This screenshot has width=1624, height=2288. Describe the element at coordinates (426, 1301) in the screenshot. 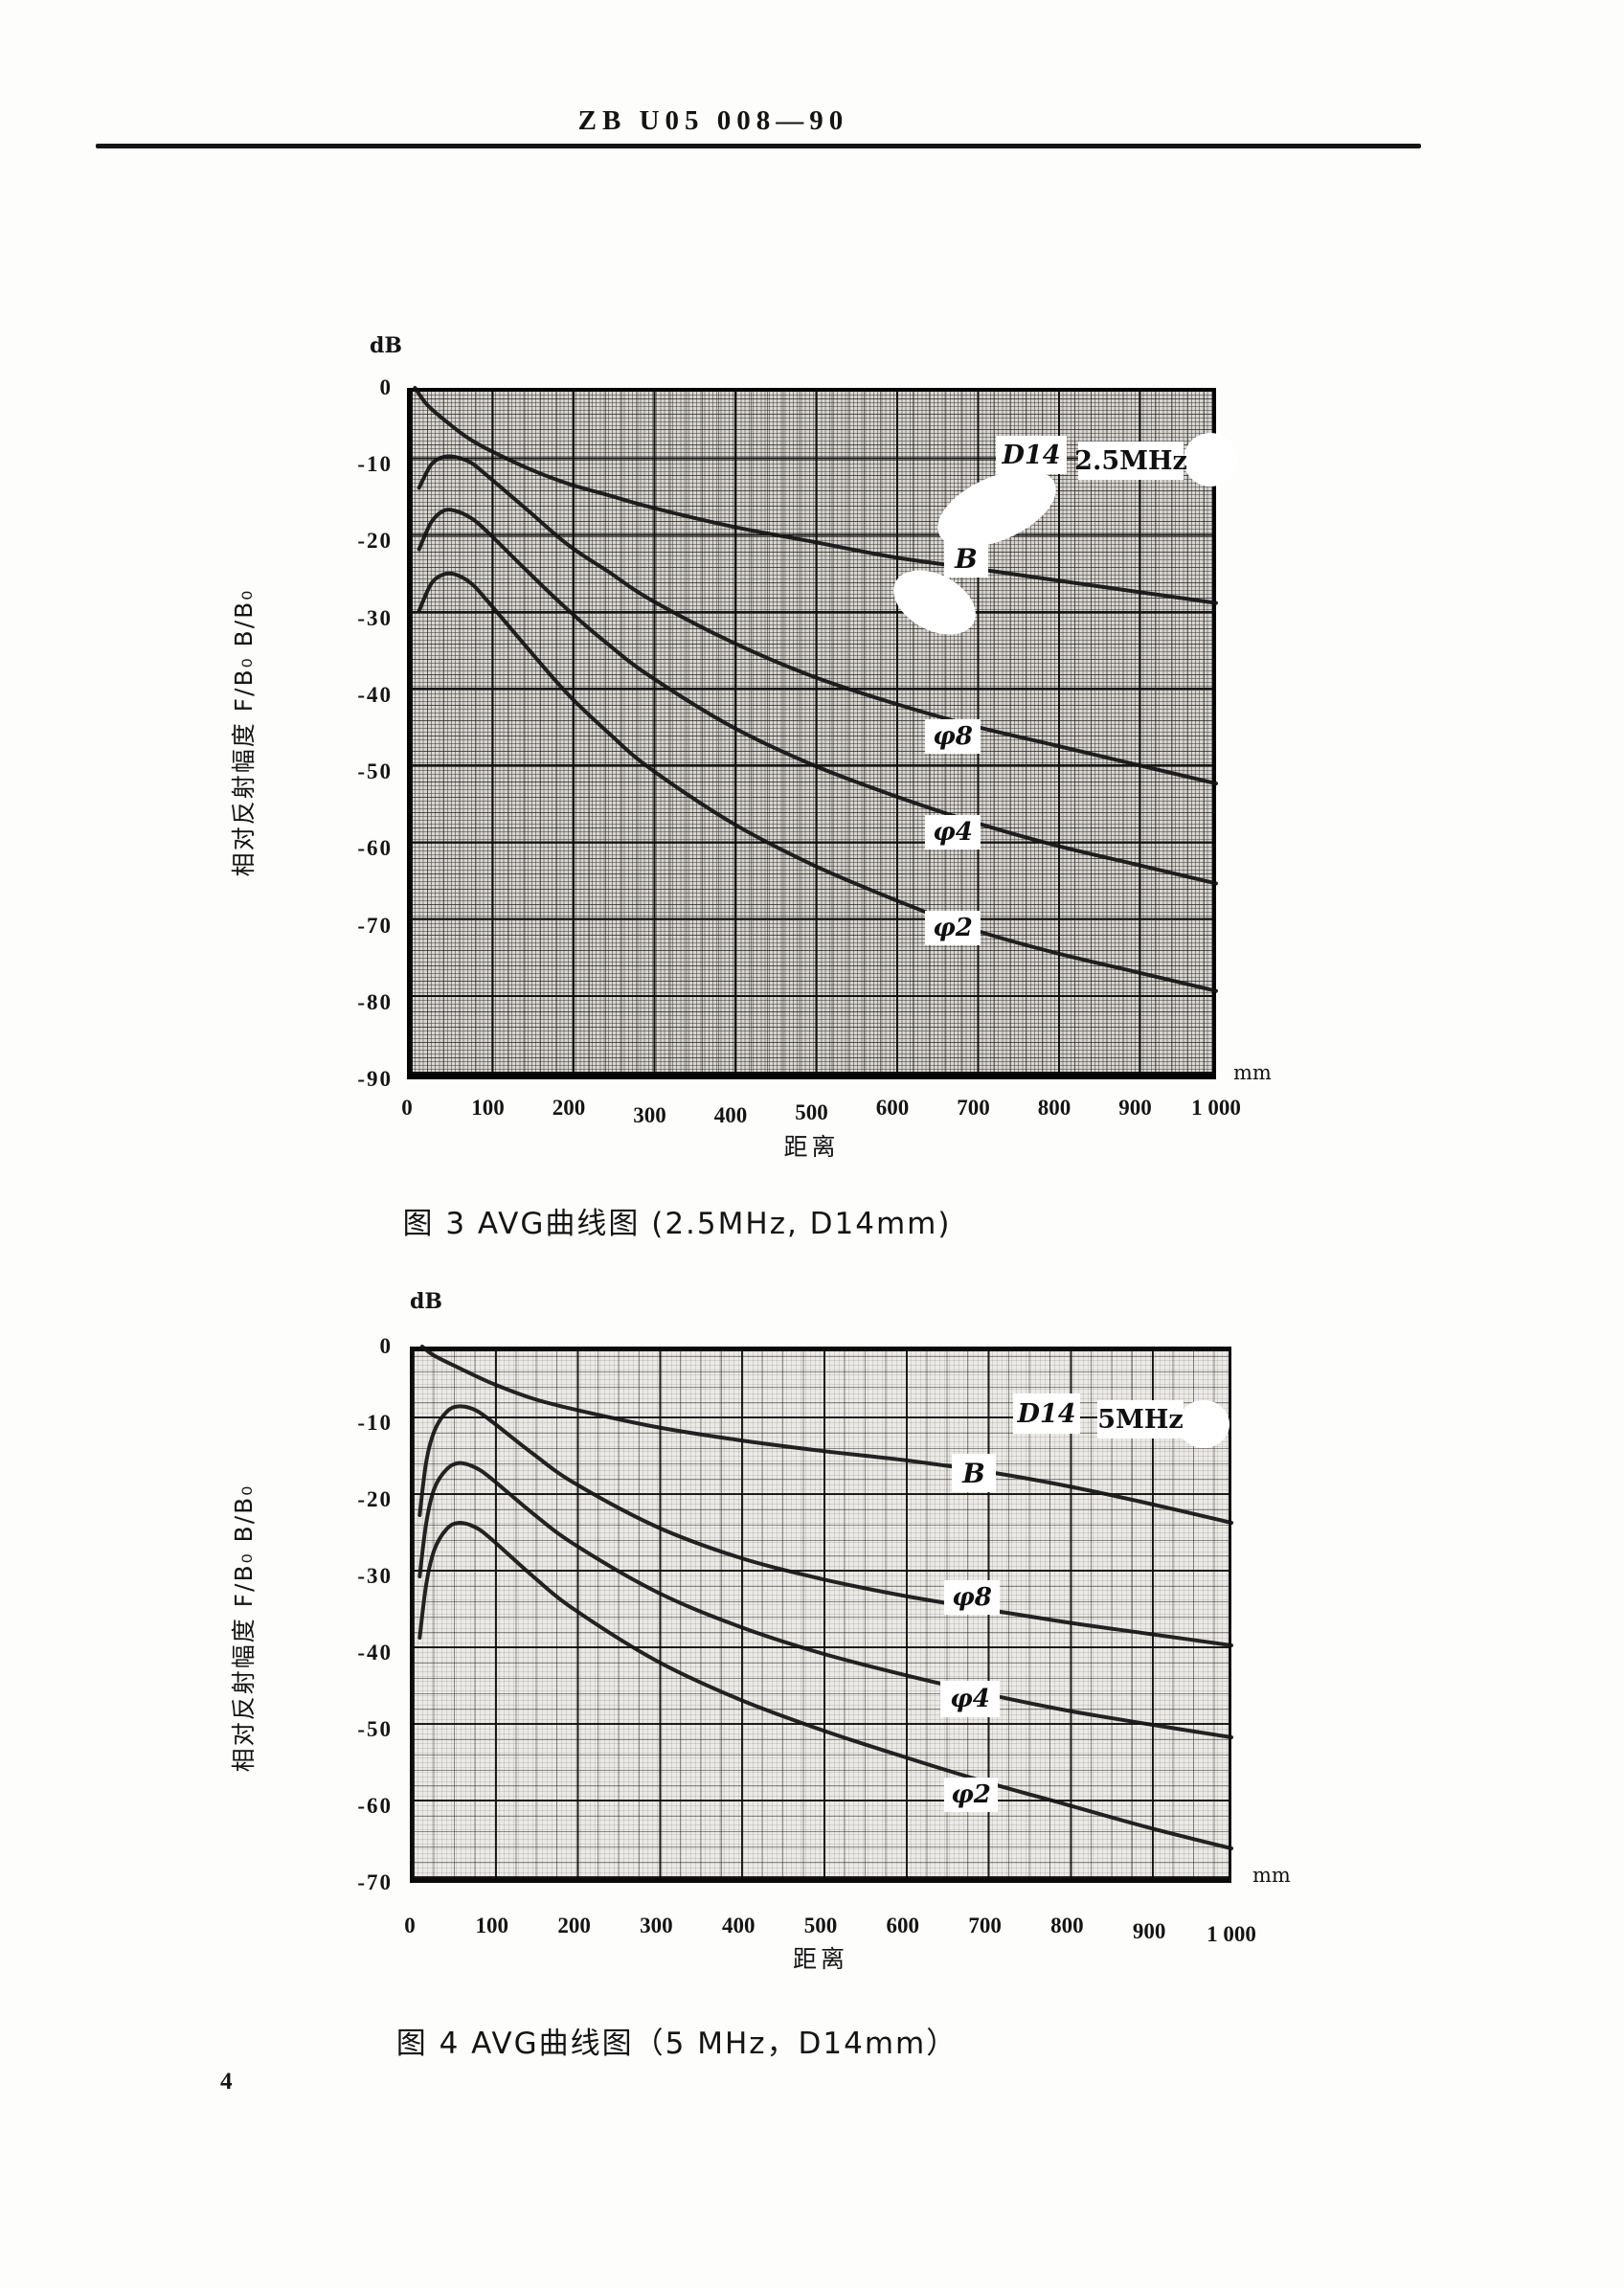

I see `fig4-y-unit-label: dB` at that location.